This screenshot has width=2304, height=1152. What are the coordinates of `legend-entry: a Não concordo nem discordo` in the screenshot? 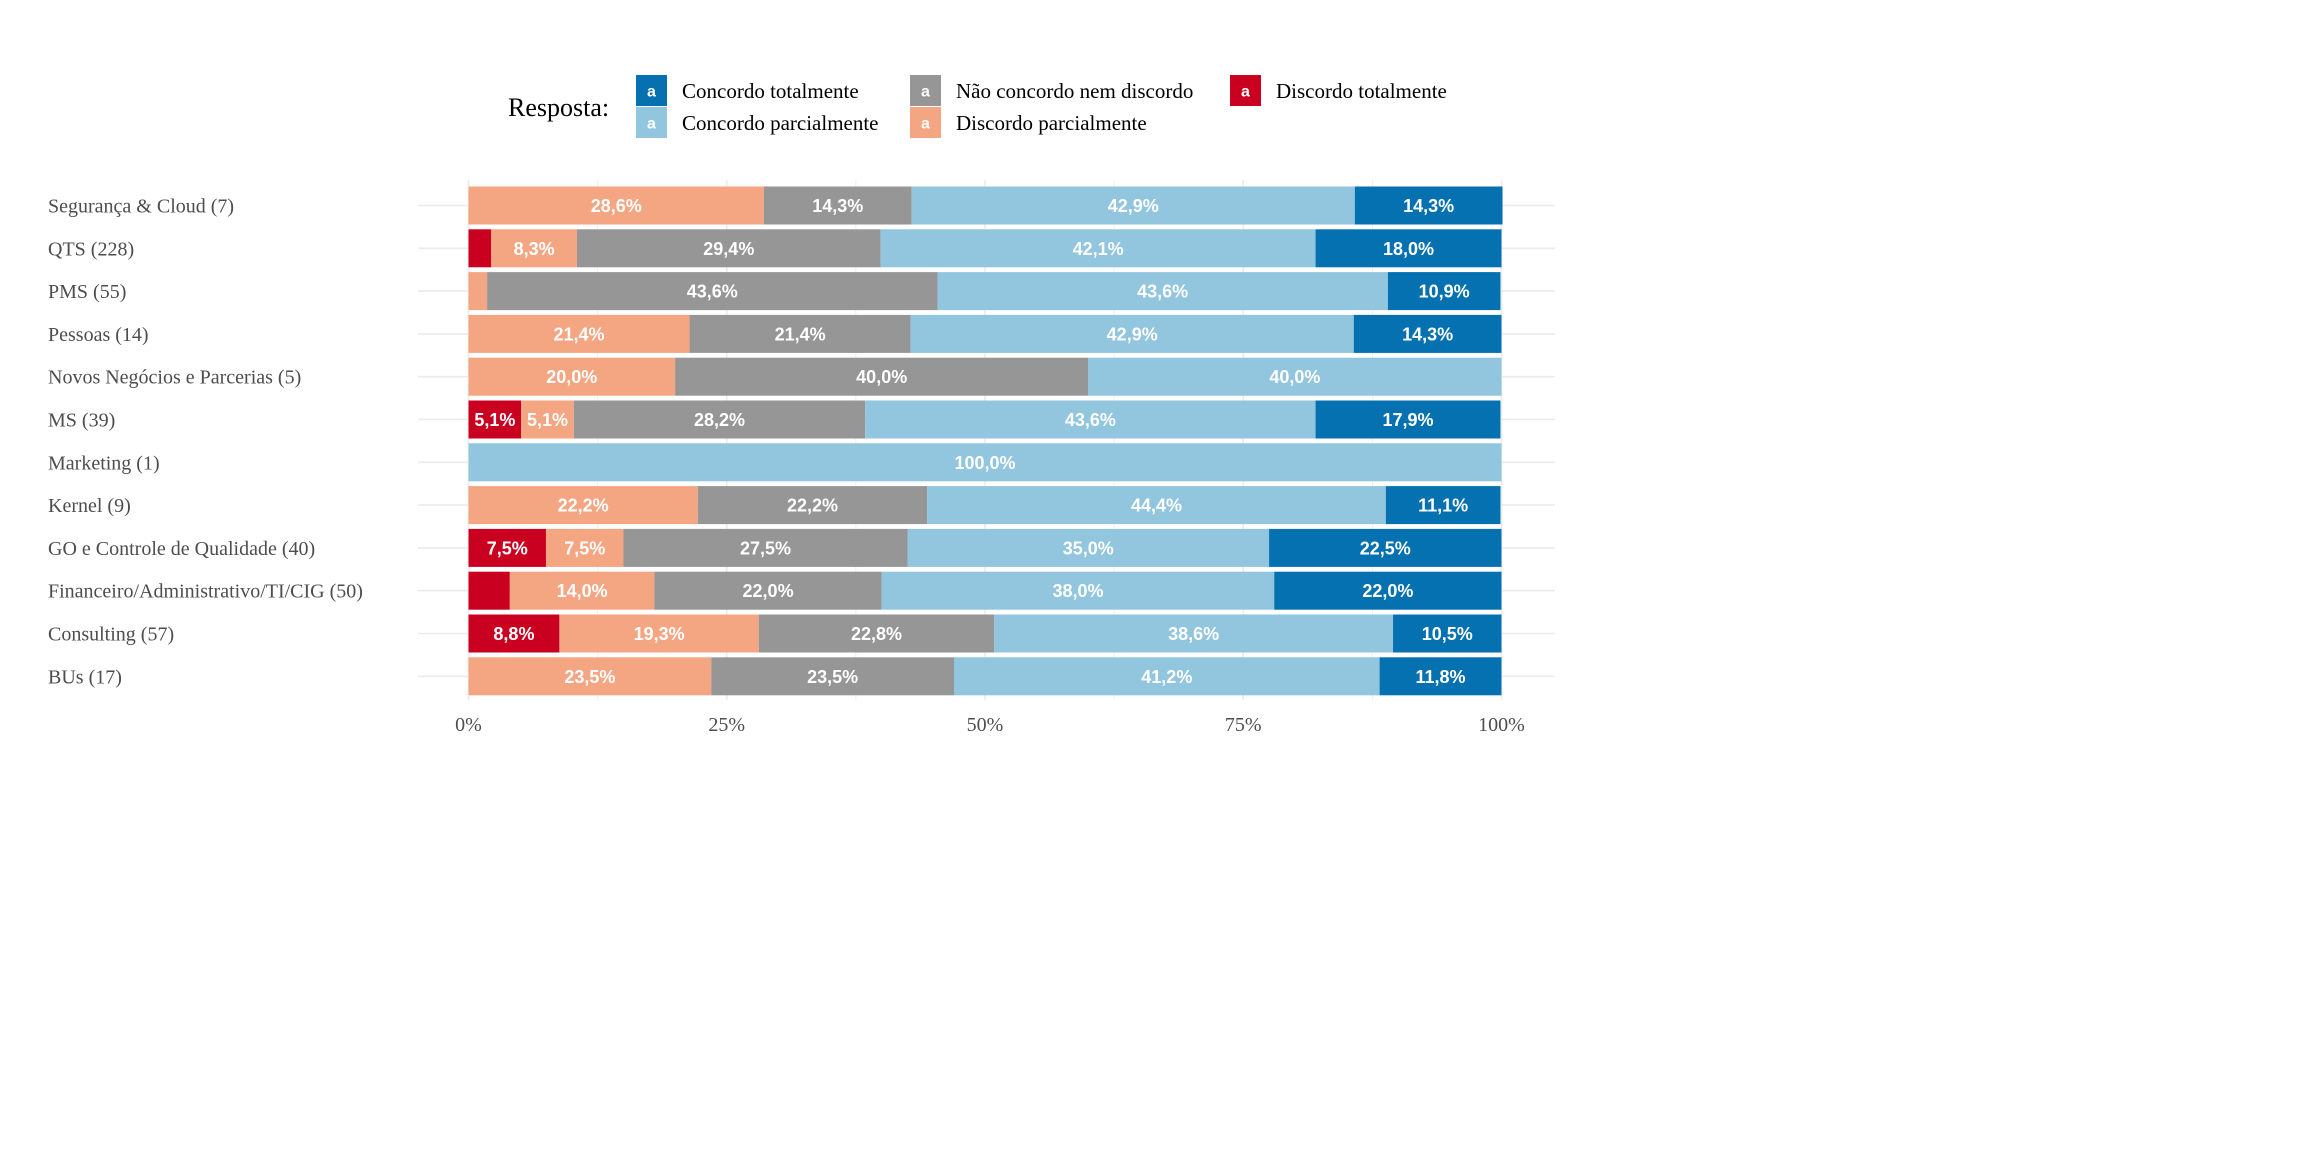 It's located at (1051, 90).